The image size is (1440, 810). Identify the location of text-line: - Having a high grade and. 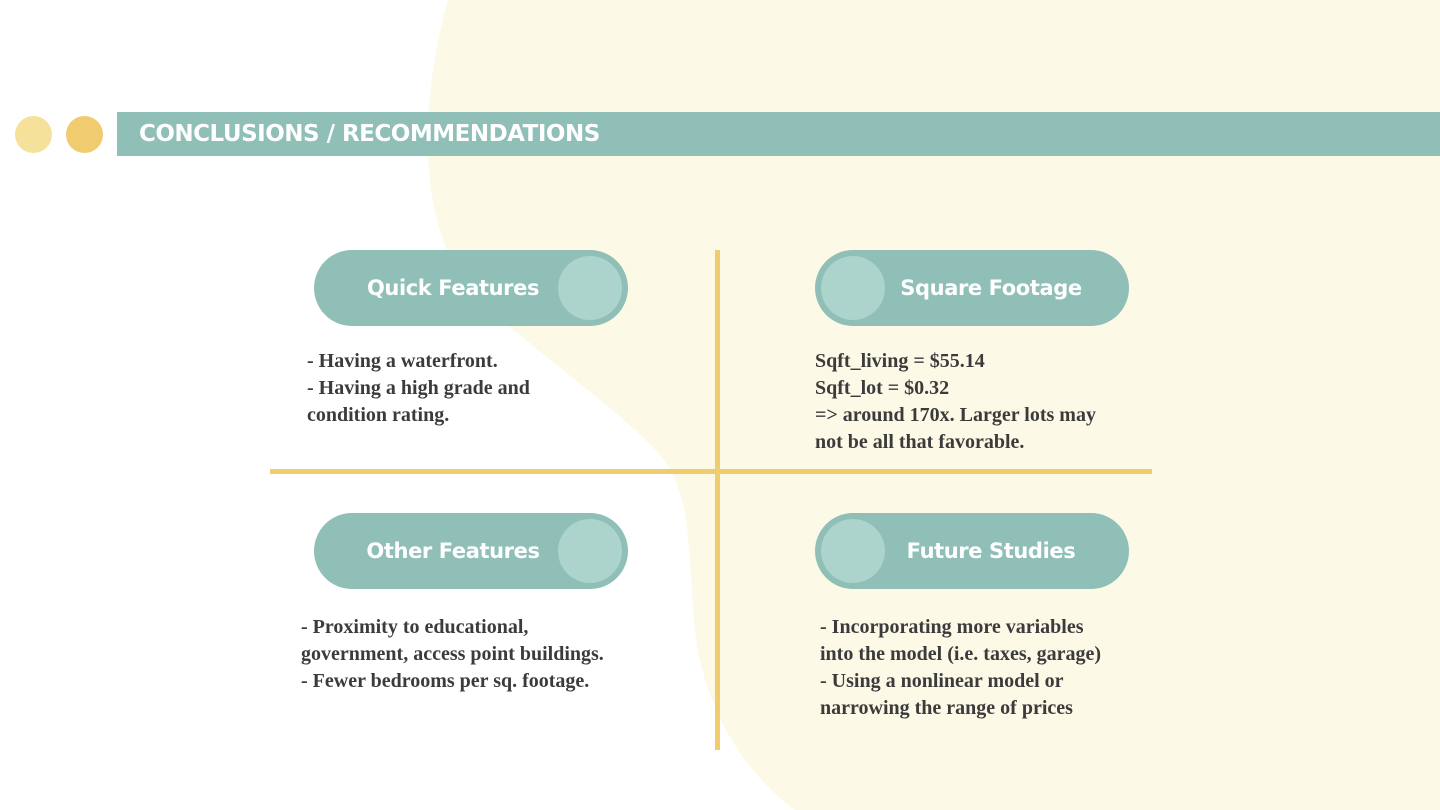
(418, 388).